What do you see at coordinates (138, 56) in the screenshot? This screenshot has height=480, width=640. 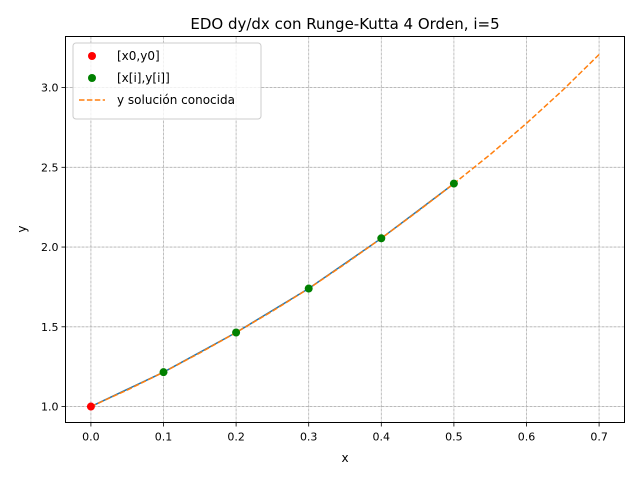 I see `legend-label: [x0,y0]` at bounding box center [138, 56].